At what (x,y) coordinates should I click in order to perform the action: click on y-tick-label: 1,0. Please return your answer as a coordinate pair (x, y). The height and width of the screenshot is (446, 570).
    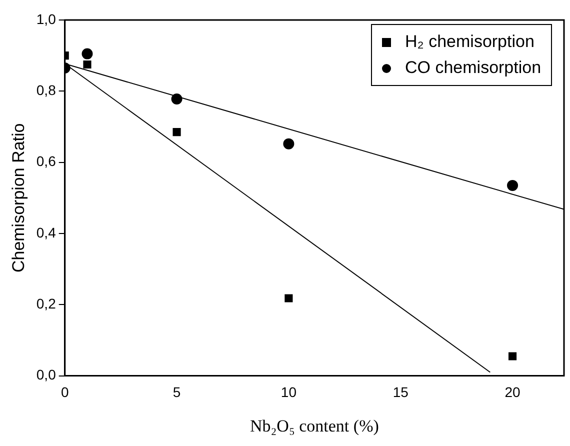
    Looking at the image, I should click on (46, 18).